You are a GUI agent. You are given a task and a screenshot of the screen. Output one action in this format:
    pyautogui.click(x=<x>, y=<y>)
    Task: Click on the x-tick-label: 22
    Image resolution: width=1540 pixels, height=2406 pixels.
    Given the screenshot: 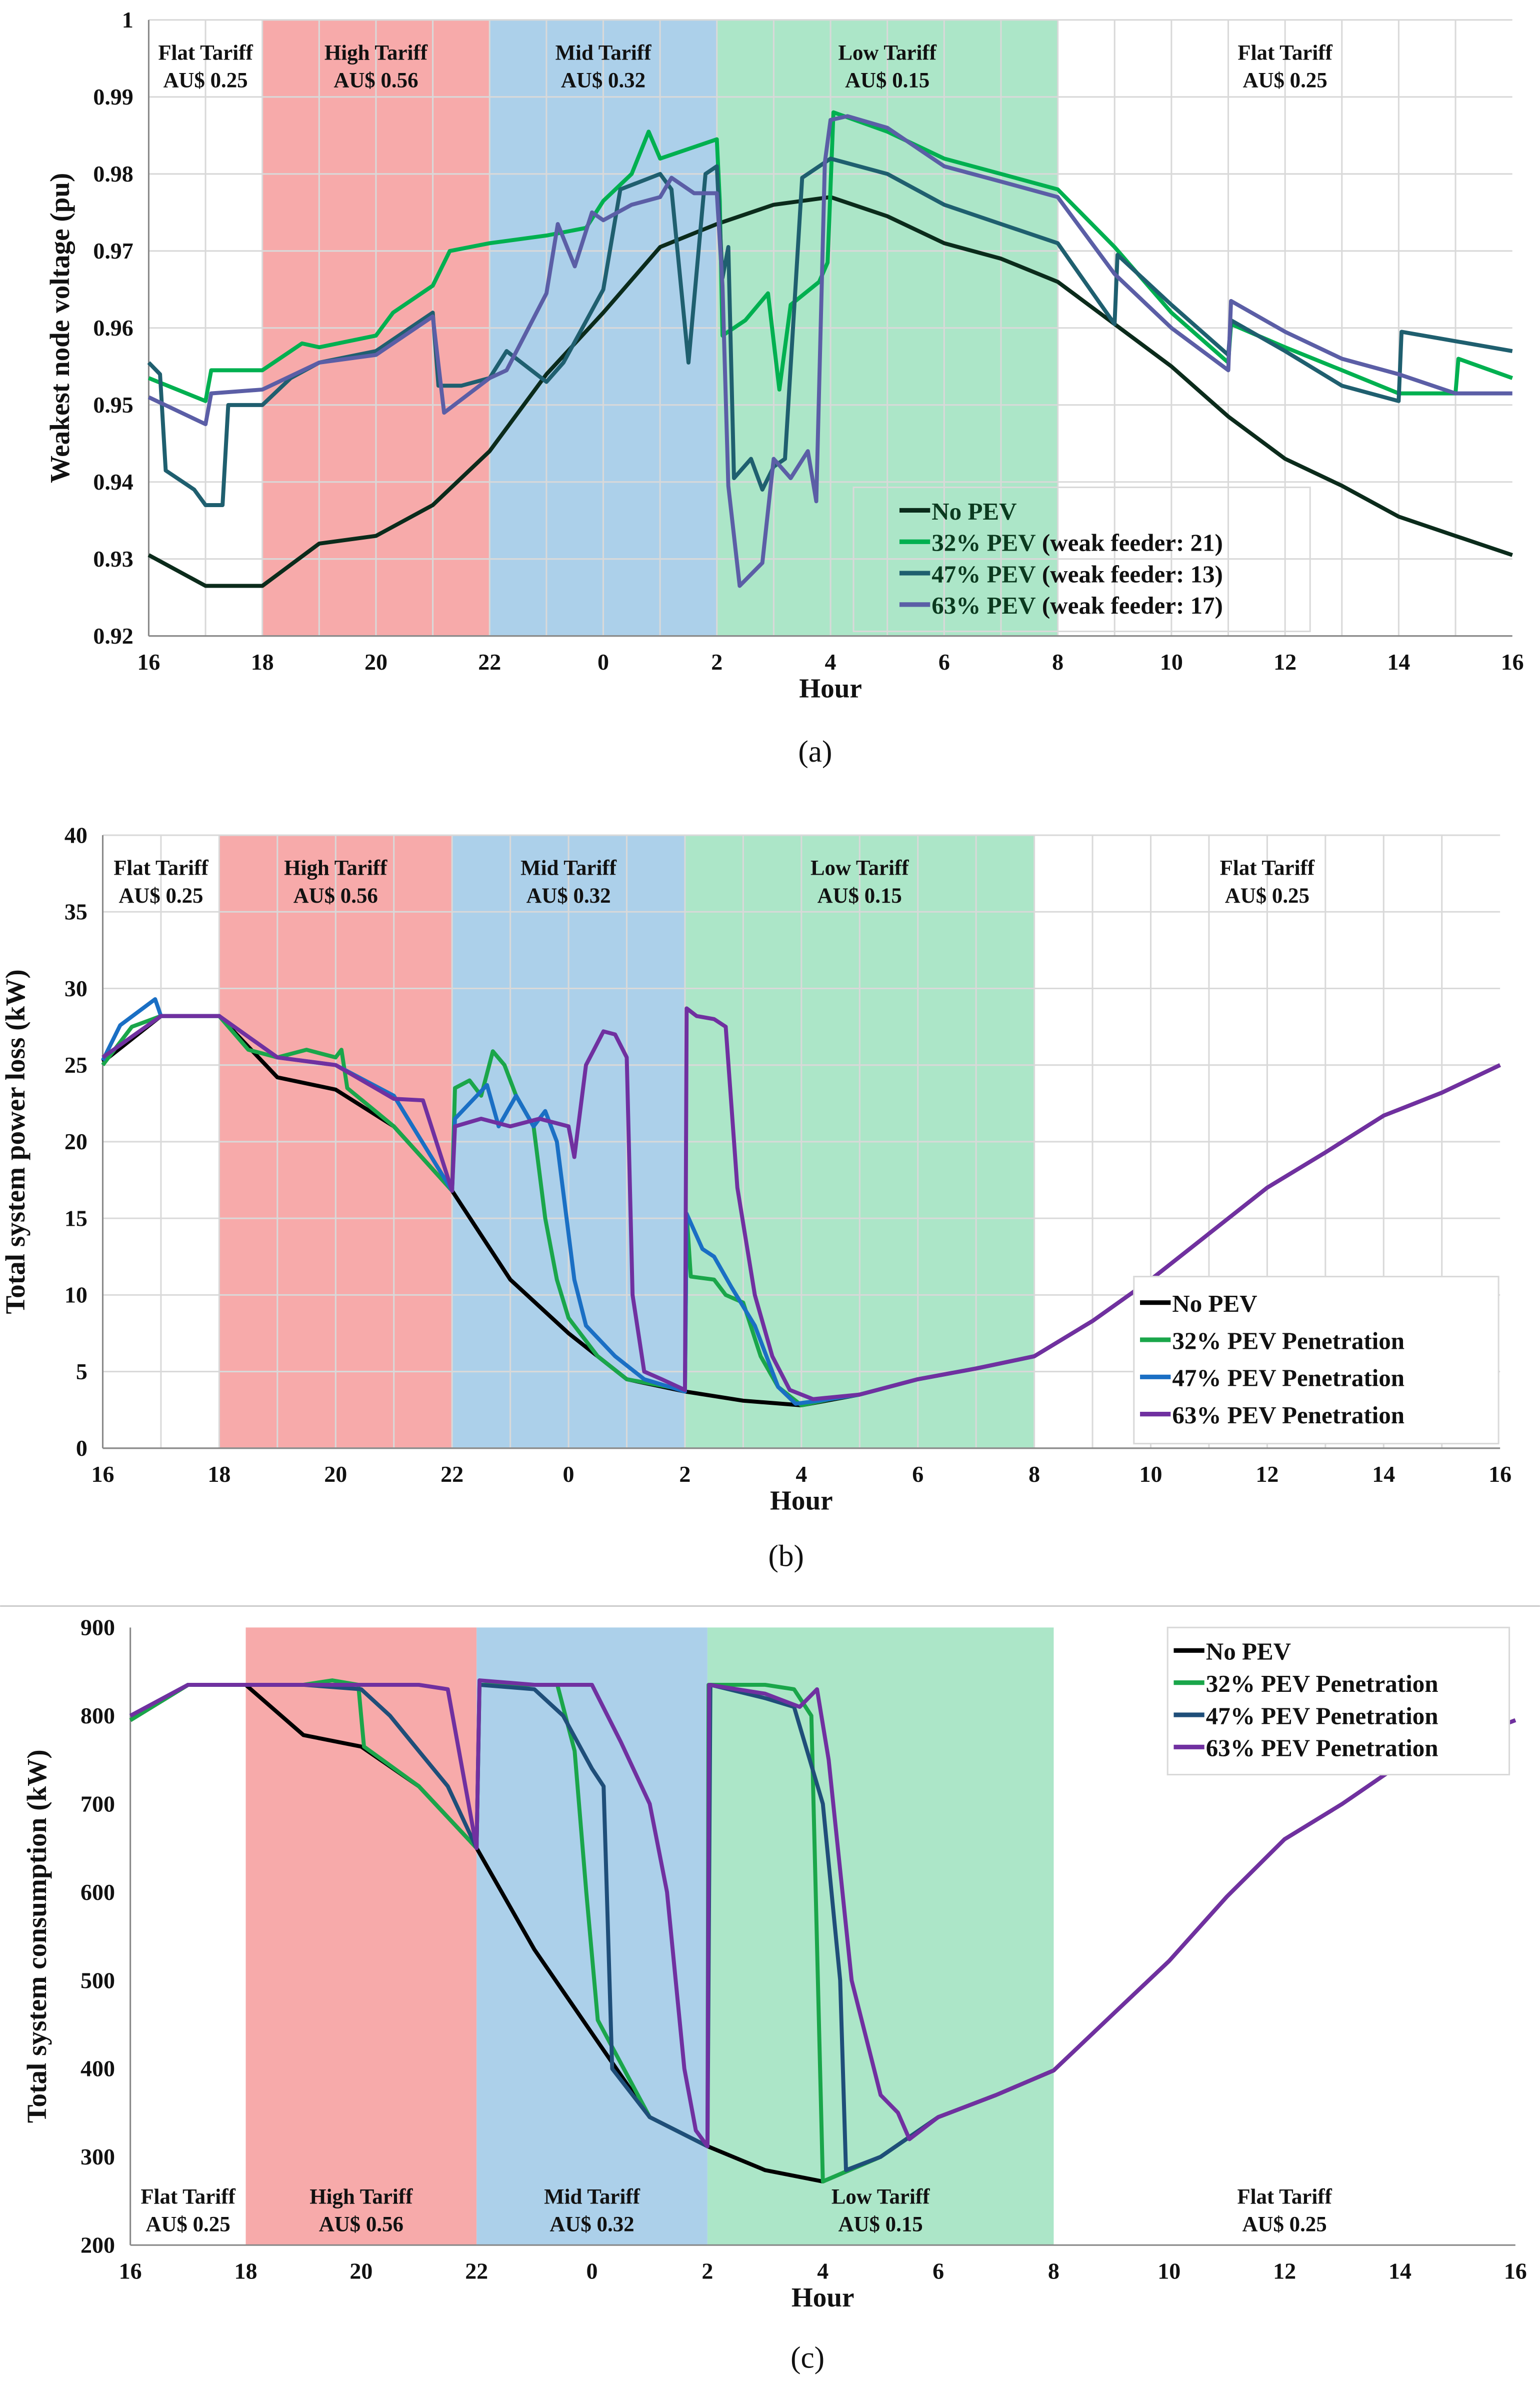 What is the action you would take?
    pyautogui.click(x=489, y=662)
    